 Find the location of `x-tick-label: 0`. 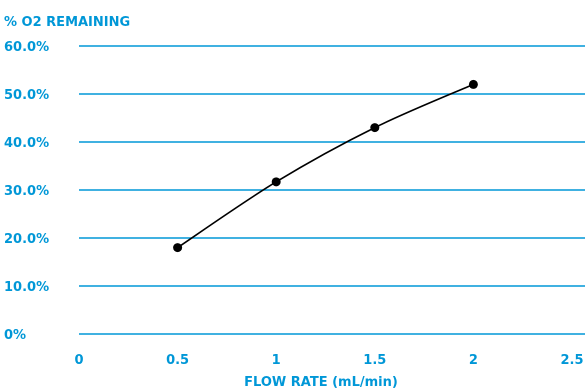

x-tick-label: 0 is located at coordinates (78, 360).